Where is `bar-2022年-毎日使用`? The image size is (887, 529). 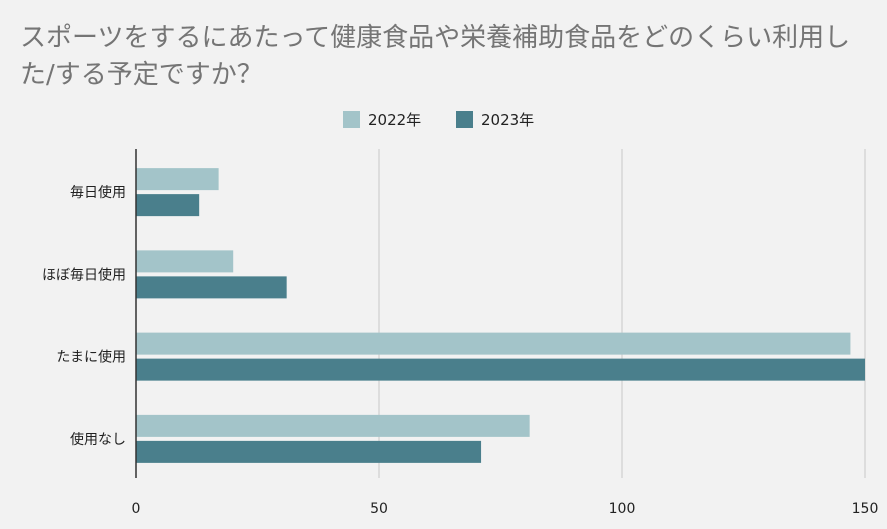 bar-2022年-毎日使用 is located at coordinates (177, 179).